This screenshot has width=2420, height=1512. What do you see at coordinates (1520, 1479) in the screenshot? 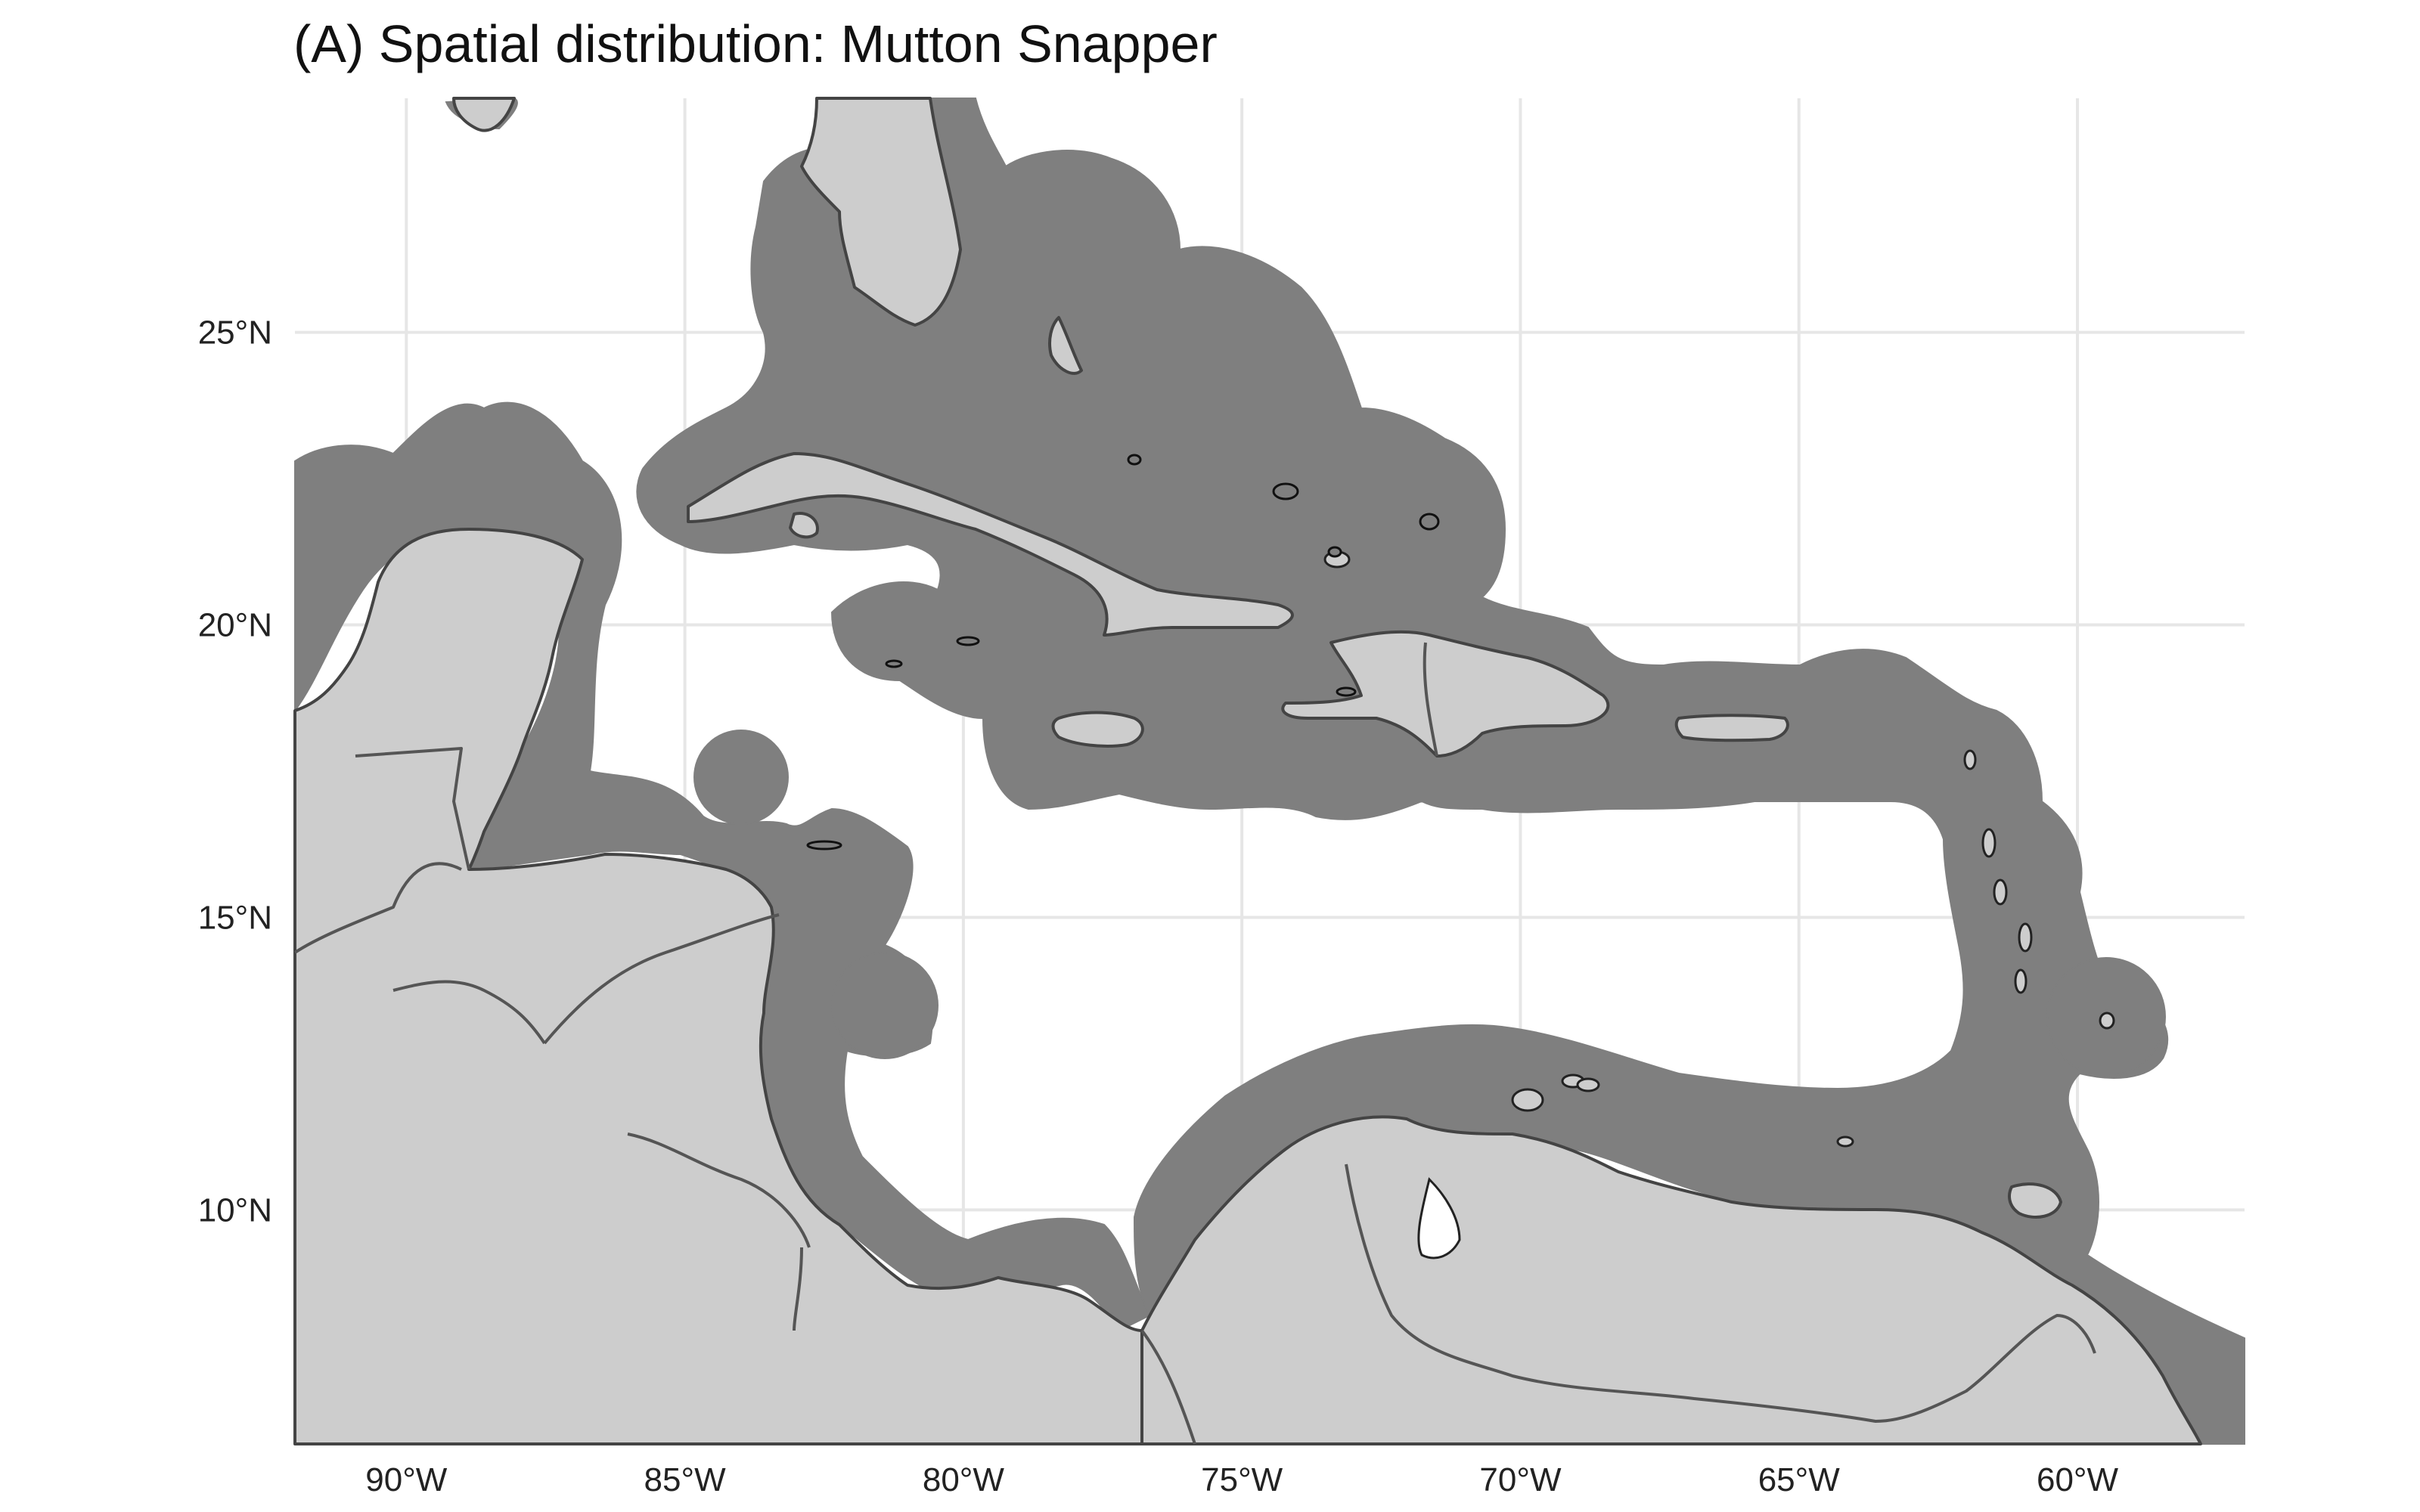
I see `lon-tick-label: 70°W` at bounding box center [1520, 1479].